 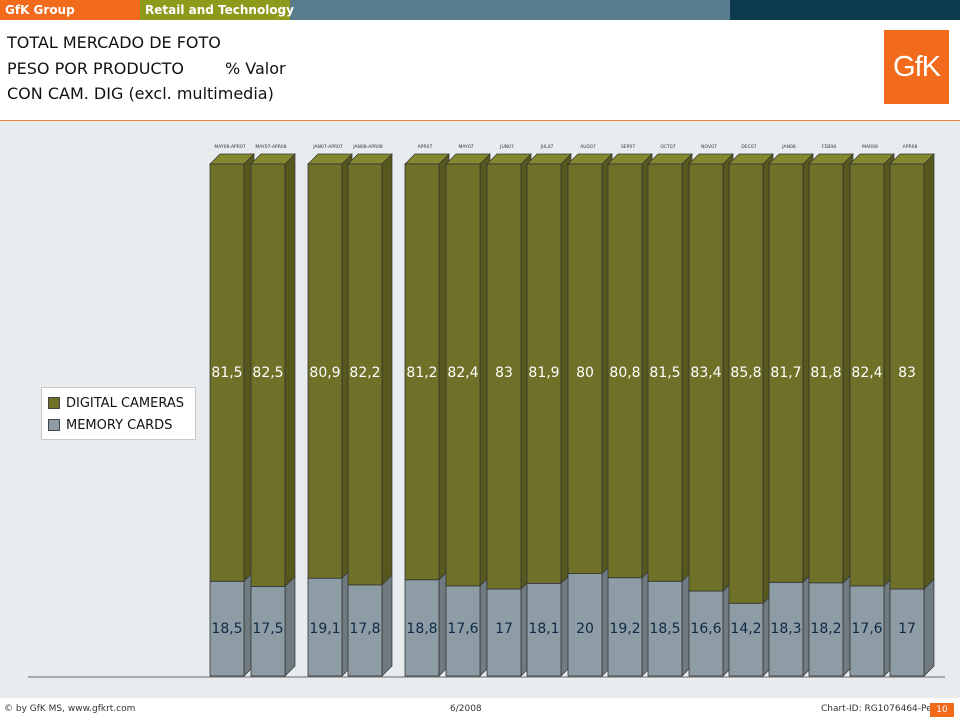 I want to click on top-bar: GfK Group Retail and Technology, so click(x=480, y=10).